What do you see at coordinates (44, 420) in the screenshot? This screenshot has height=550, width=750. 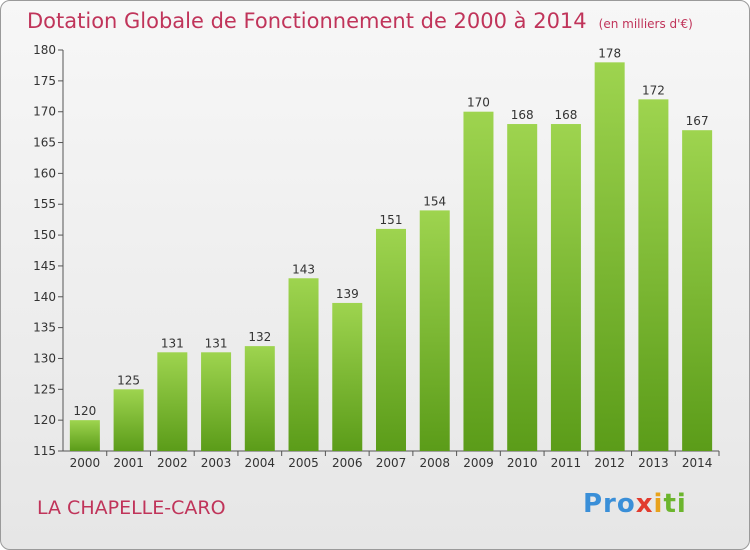 I see `y-tick-label: 120` at bounding box center [44, 420].